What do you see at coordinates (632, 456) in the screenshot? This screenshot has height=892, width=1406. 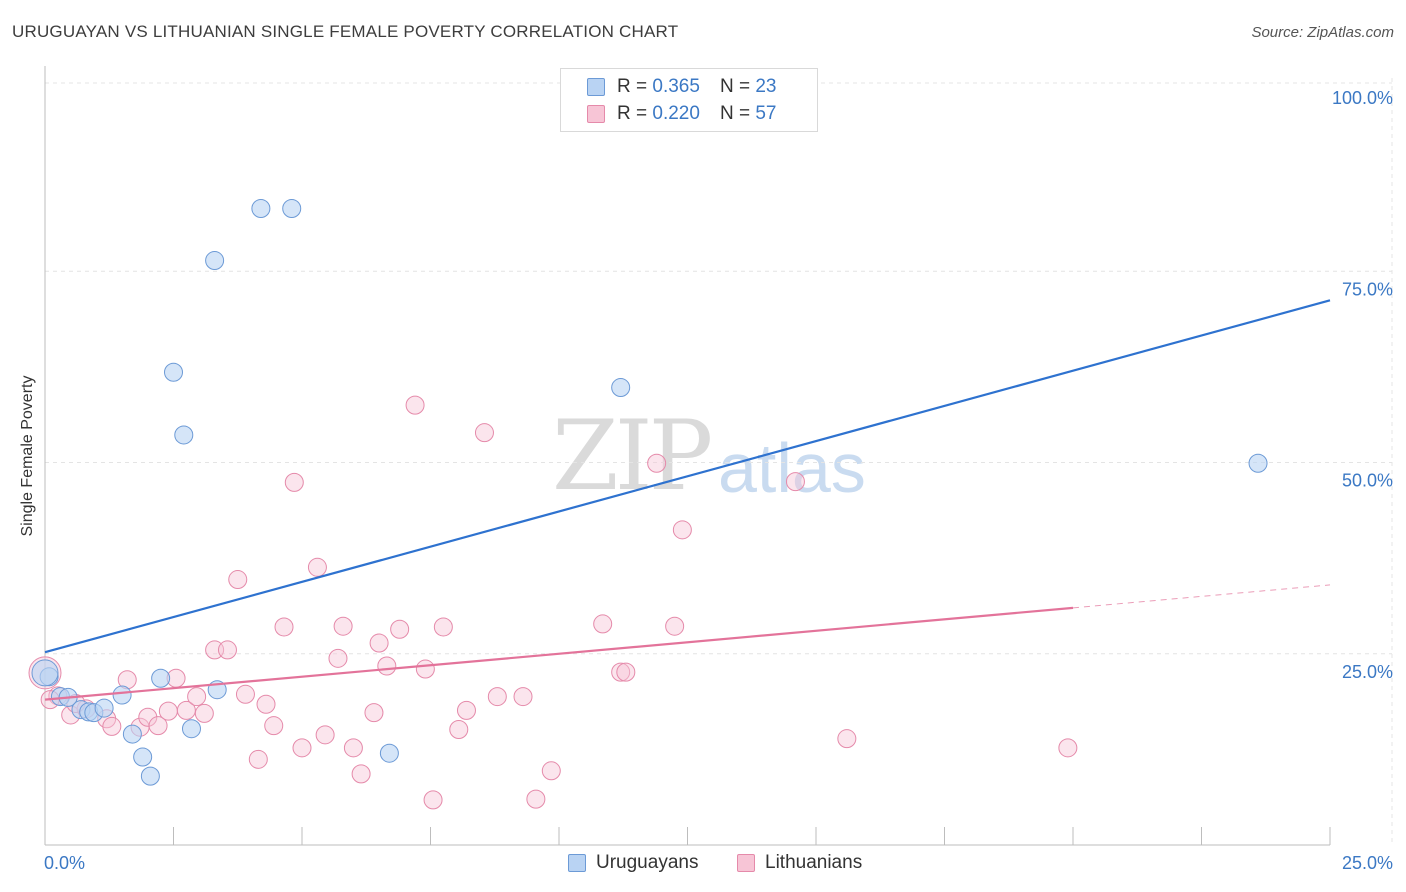 I see `watermark-zip: ZIP` at bounding box center [632, 456].